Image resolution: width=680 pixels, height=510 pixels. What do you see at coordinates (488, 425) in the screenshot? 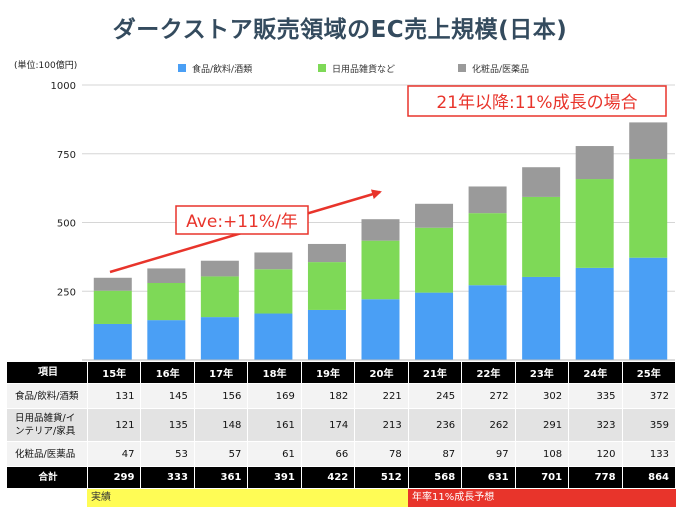
I see `table-cell: 262` at bounding box center [488, 425].